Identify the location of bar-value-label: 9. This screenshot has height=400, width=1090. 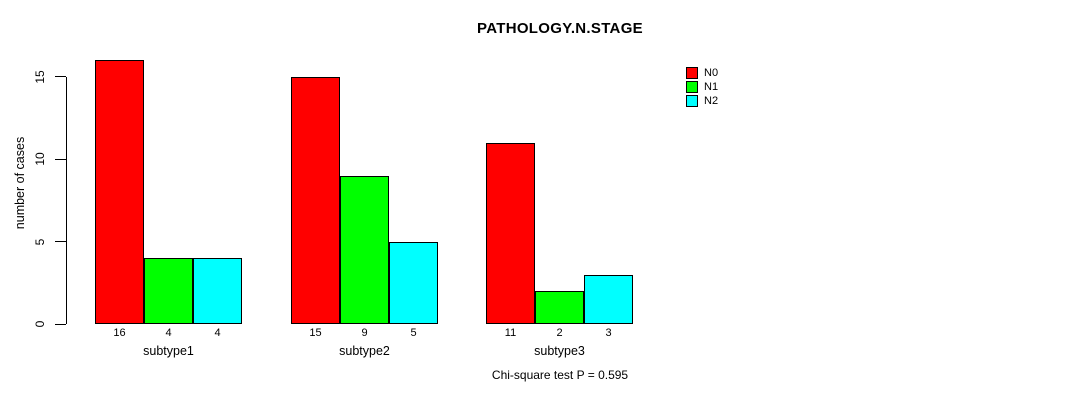
(364, 333).